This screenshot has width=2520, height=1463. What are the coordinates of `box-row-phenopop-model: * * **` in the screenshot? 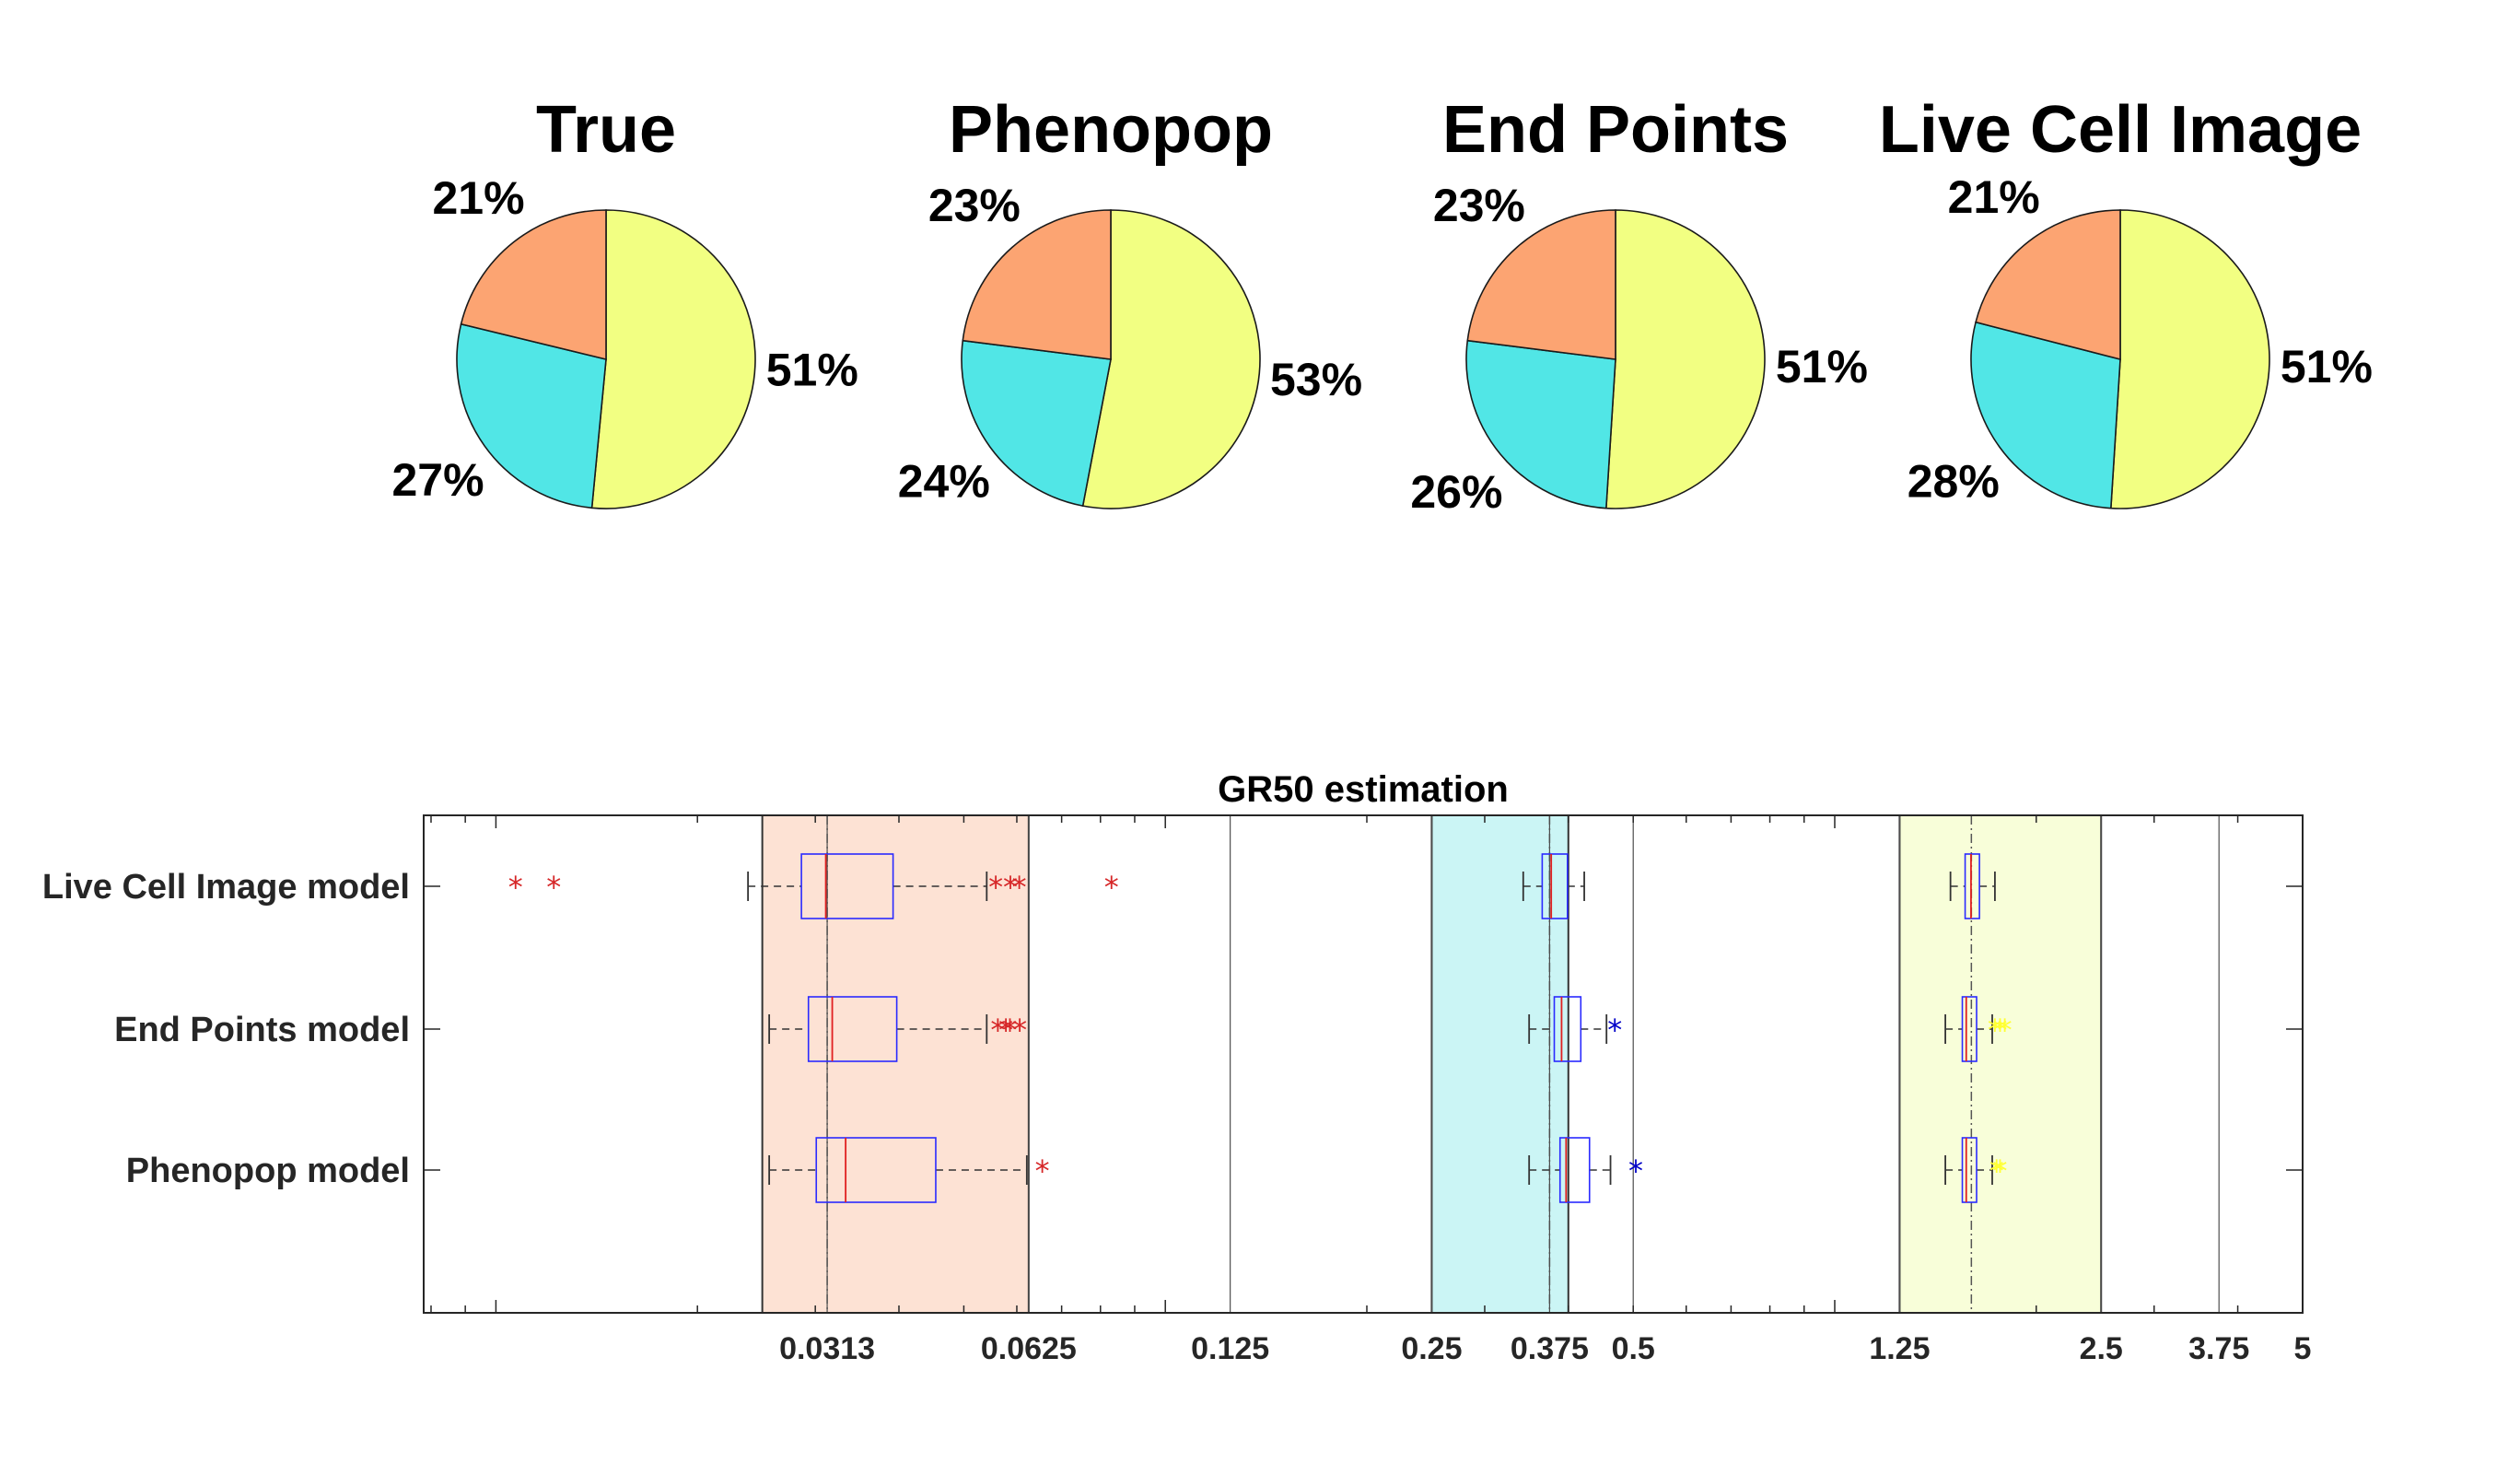 It's located at (1388, 1170).